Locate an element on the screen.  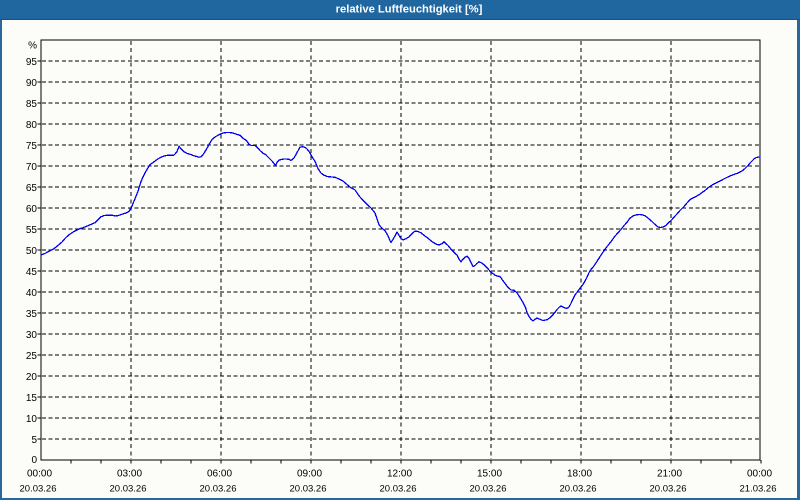
svg-text: 21:00 is located at coordinates (669, 474).